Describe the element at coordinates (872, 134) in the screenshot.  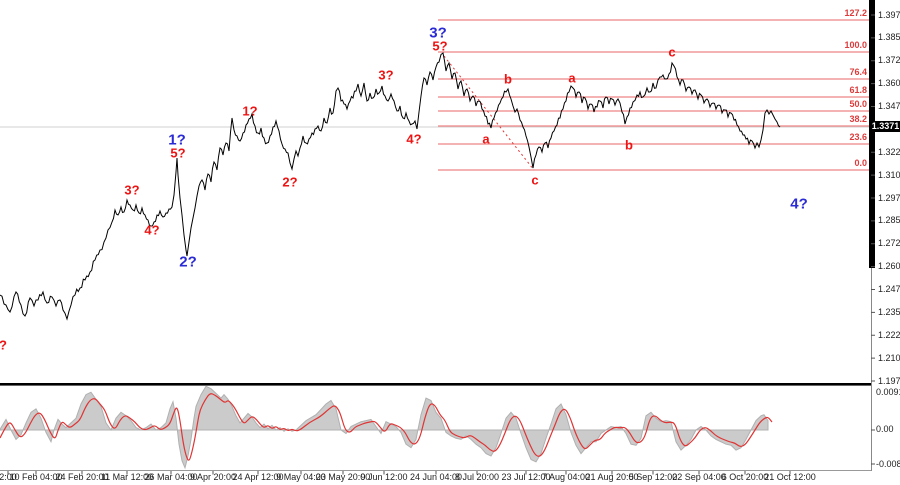
I see `right-edge-black-bar` at that location.